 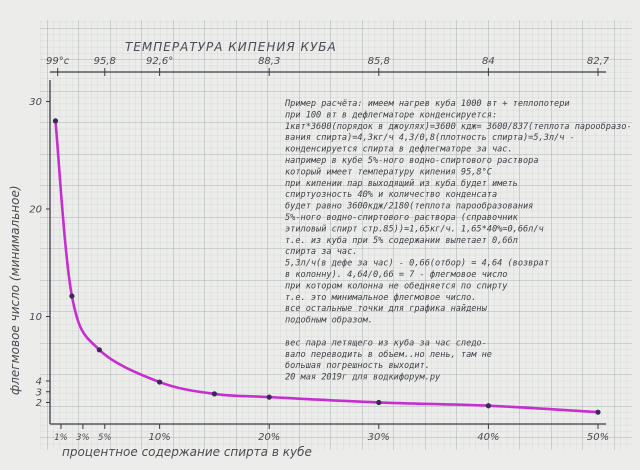 What do you see at coordinates (386, 342) in the screenshot?
I see `note-line: вес пара летящего из куба за час следо-` at bounding box center [386, 342].